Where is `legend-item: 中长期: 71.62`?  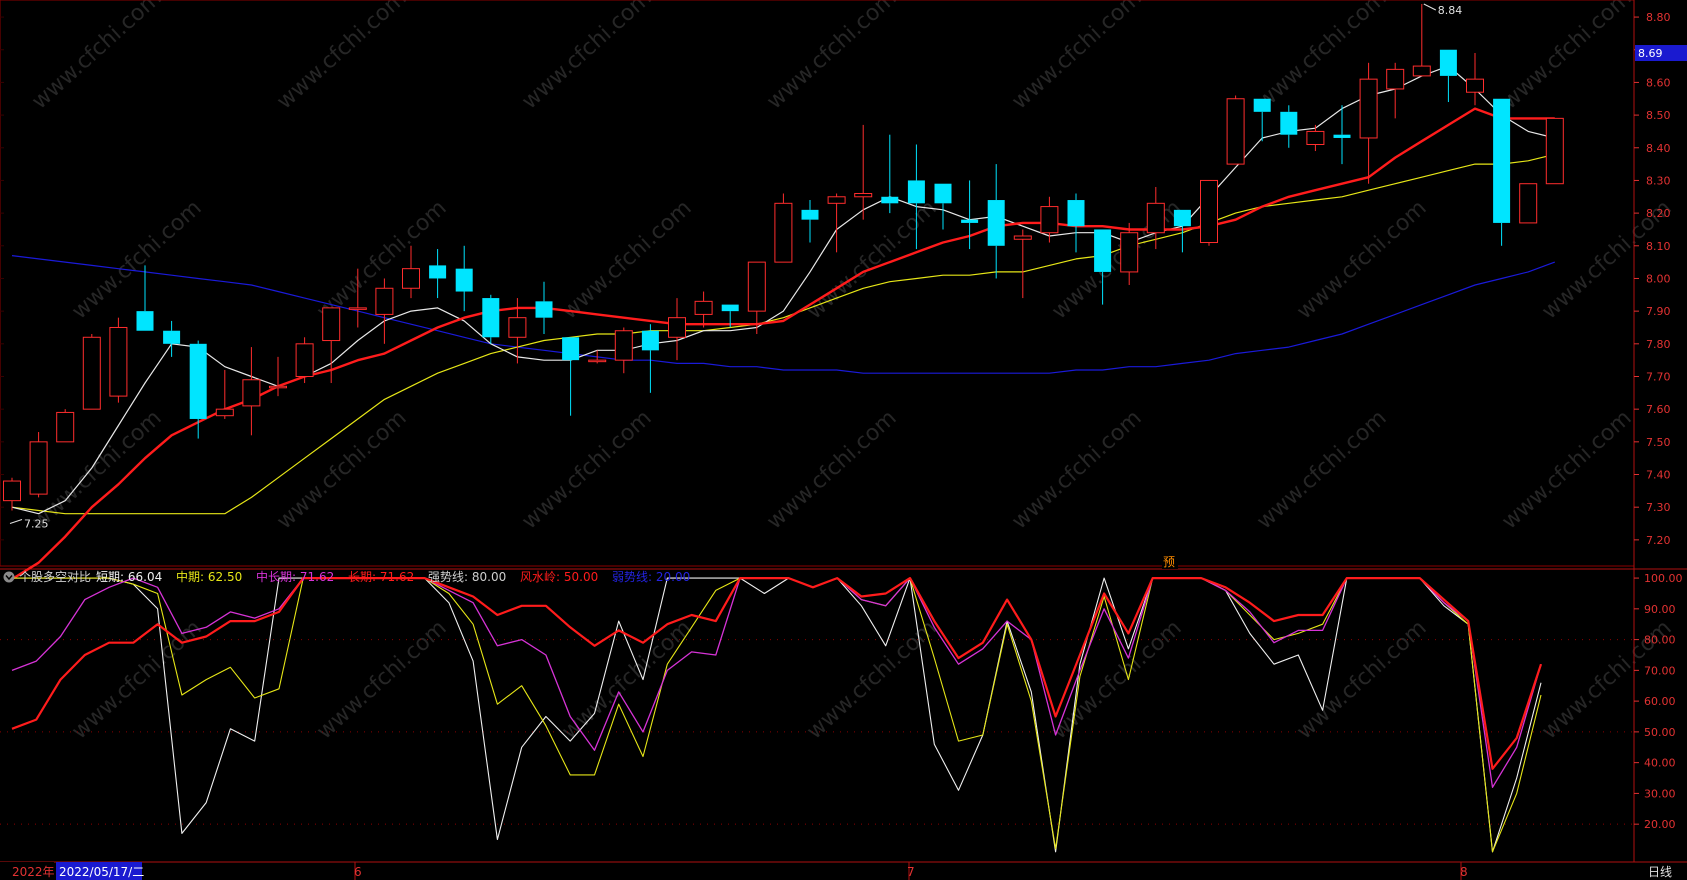
legend-item: 中长期: 71.62 is located at coordinates (295, 576).